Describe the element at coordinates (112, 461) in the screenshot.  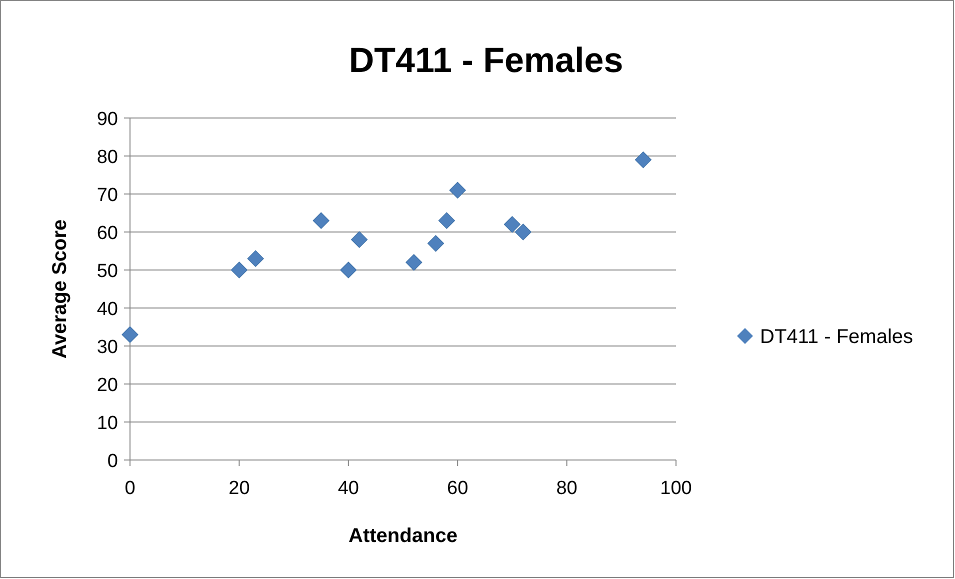
I see `y-tick-label: 0` at that location.